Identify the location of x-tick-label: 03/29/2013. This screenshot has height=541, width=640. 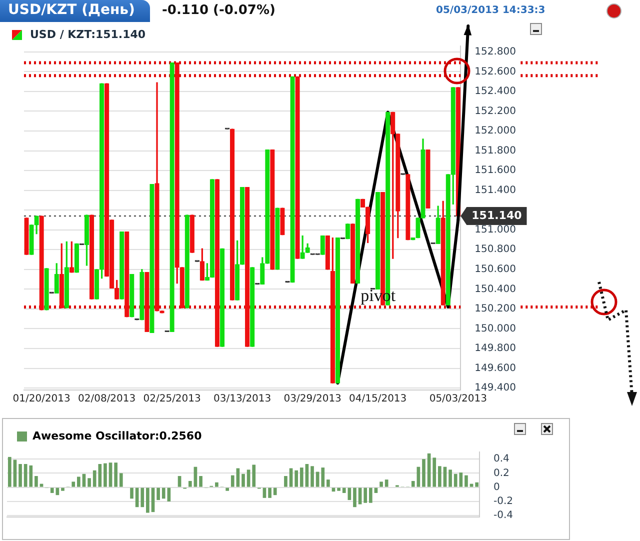
(313, 399).